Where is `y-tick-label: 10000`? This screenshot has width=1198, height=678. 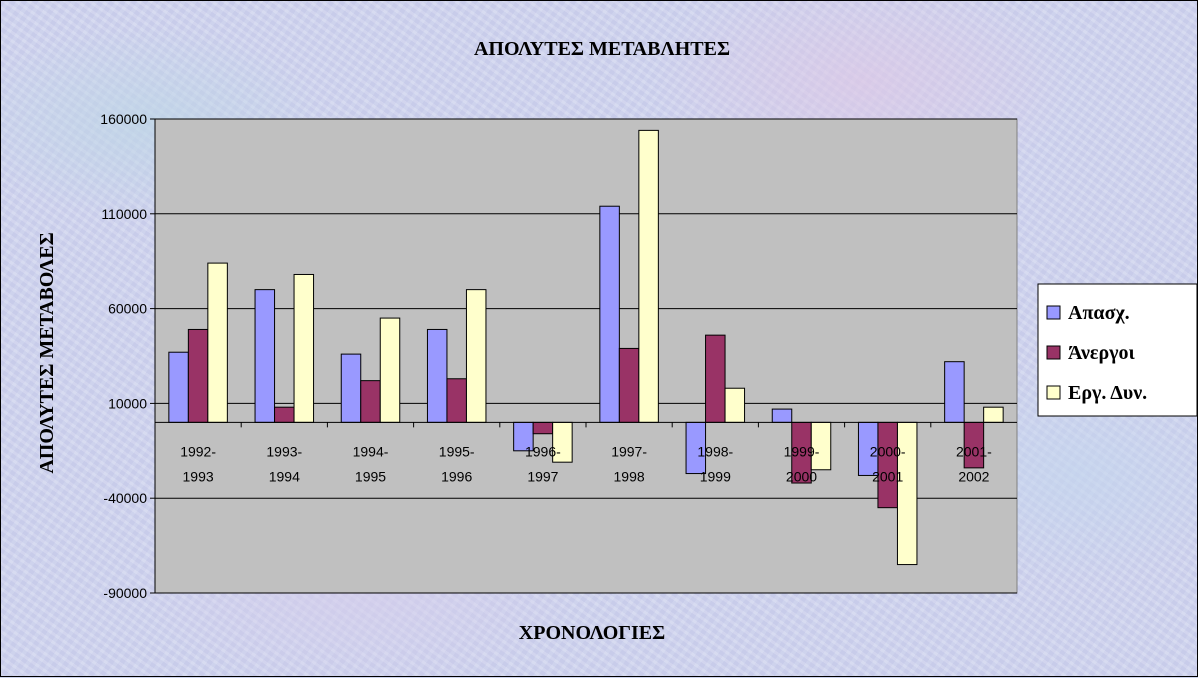 y-tick-label: 10000 is located at coordinates (127, 403).